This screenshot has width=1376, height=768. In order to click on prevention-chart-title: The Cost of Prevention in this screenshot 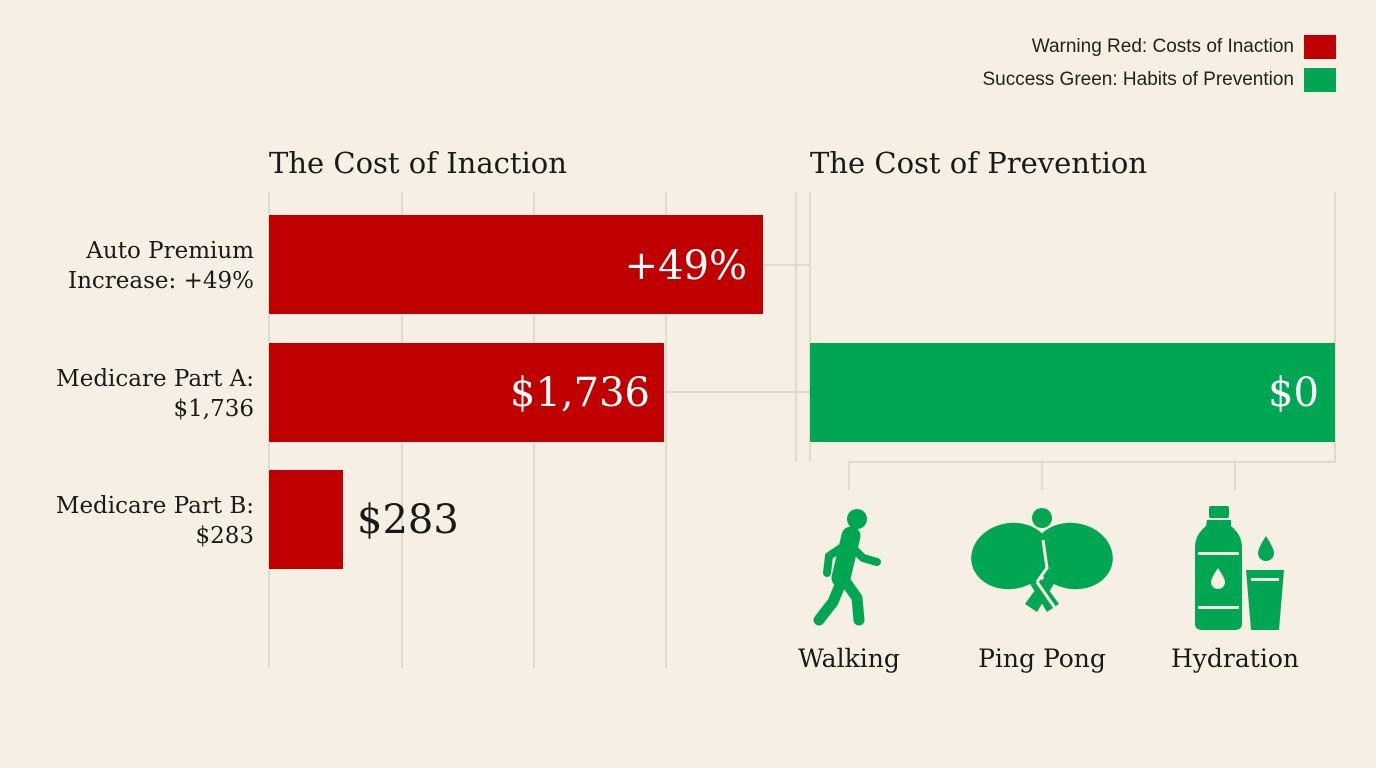, I will do `click(979, 163)`.